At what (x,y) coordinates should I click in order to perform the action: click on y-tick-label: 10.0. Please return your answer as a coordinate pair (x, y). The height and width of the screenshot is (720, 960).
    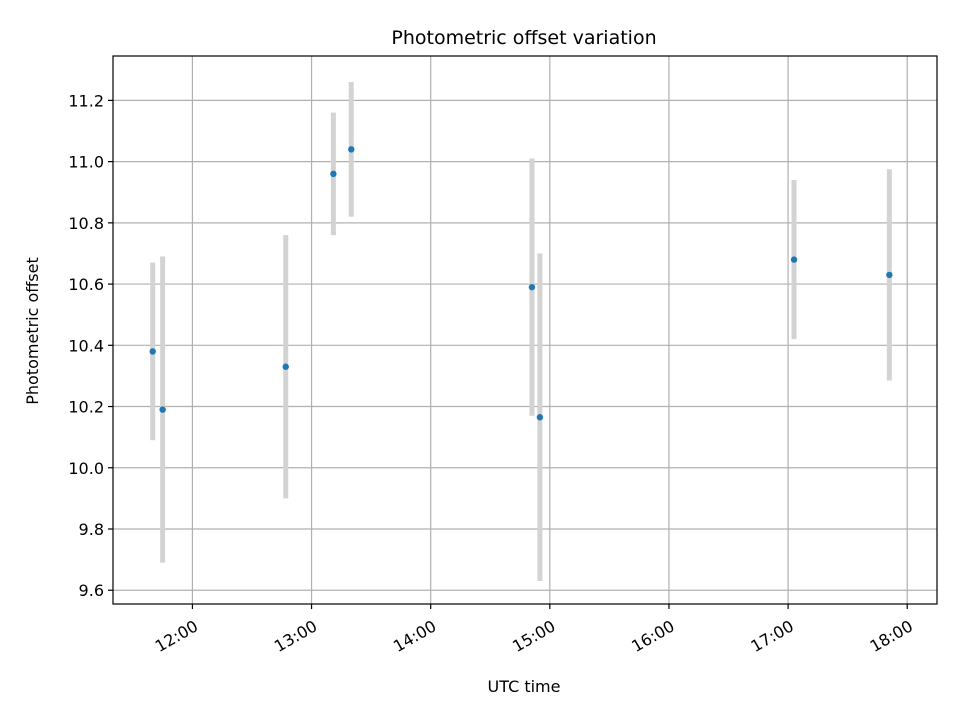
    Looking at the image, I should click on (86, 468).